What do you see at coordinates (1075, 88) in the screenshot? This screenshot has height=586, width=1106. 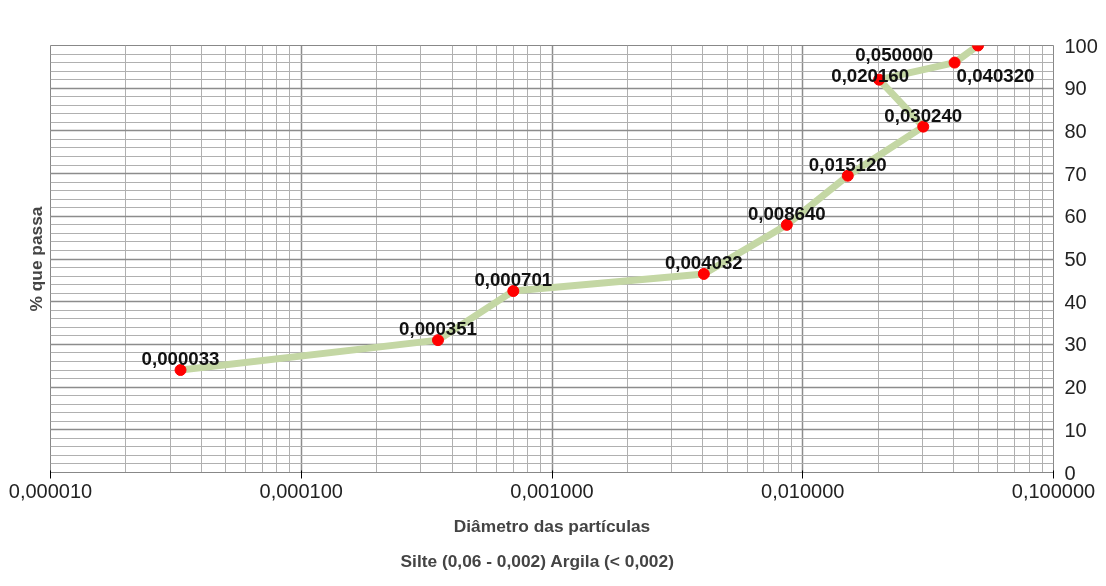 I see `y-tick-label: 90` at bounding box center [1075, 88].